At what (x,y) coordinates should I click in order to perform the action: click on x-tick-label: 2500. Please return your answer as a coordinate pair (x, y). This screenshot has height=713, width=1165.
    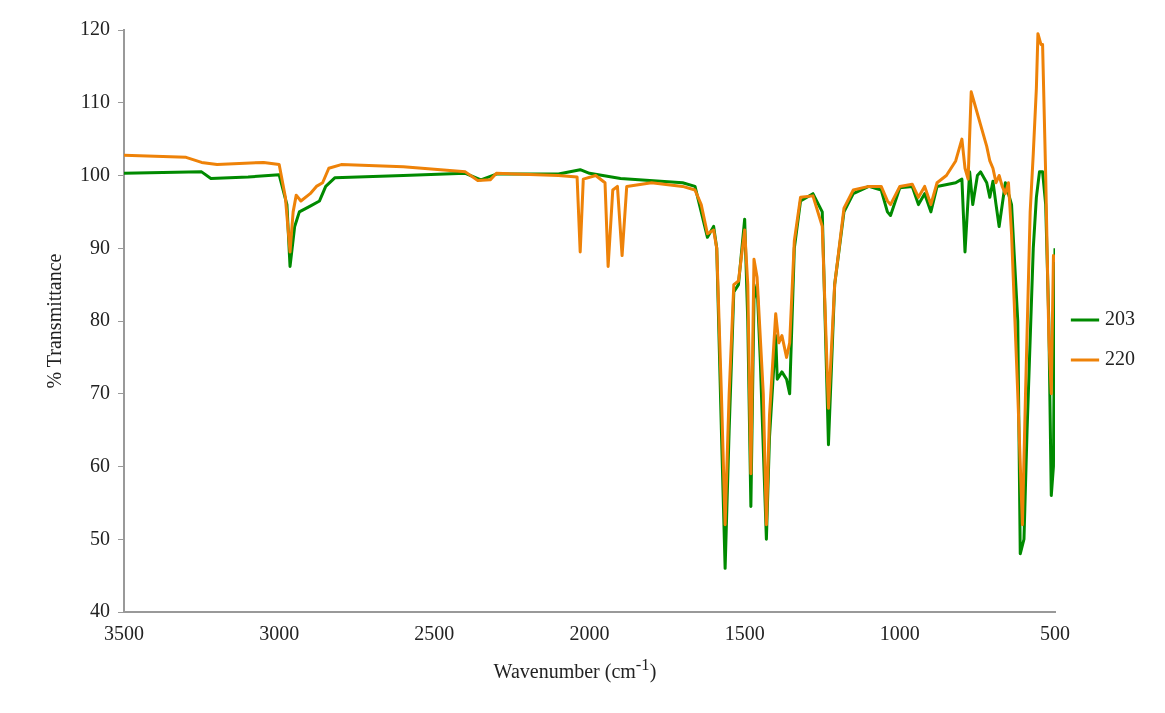
    Looking at the image, I should click on (434, 633).